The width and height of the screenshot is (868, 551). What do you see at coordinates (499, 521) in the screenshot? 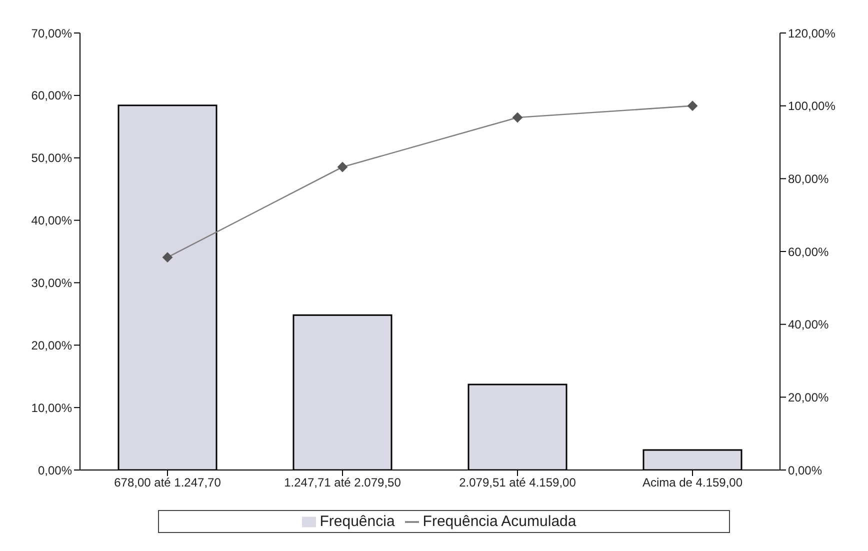
I see `legend-label: Frequência Acumulada` at bounding box center [499, 521].